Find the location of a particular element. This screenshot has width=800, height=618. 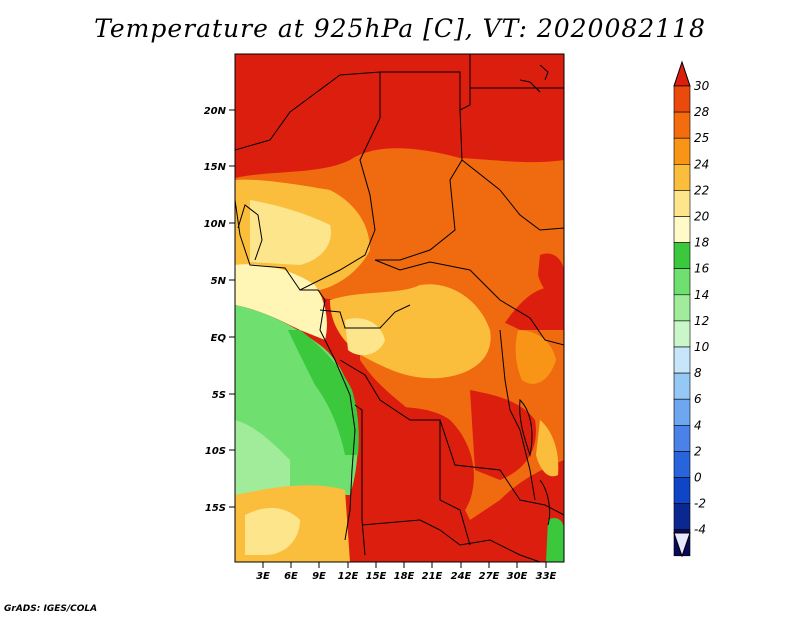

field-atlantic-lightgreen is located at coordinates (262, 460).